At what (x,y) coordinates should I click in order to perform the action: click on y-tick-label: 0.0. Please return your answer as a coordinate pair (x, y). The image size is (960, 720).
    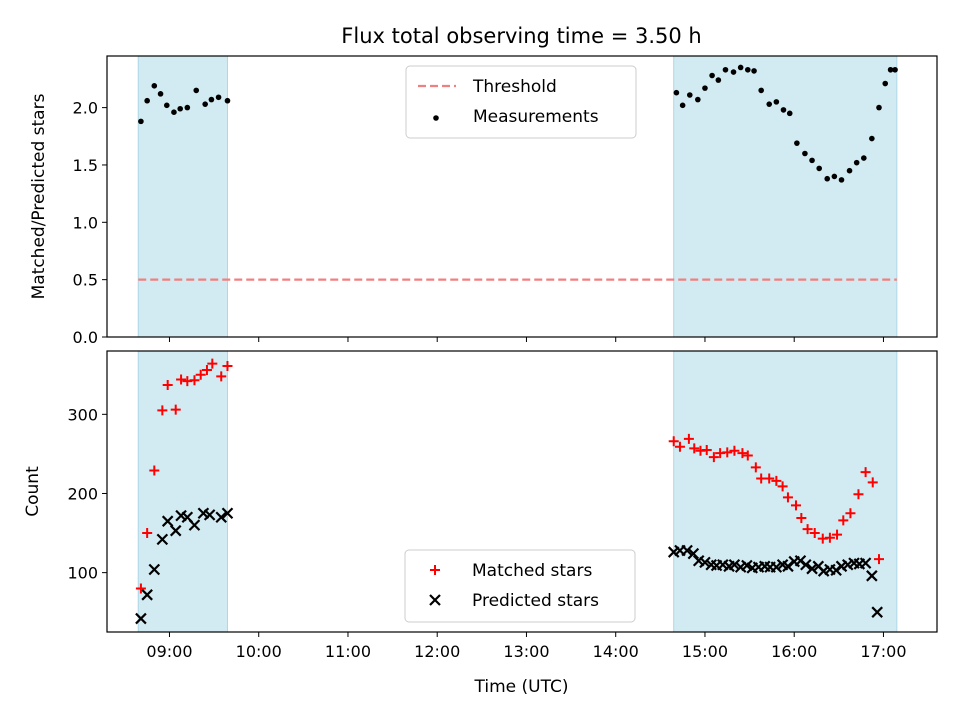
    Looking at the image, I should click on (85, 337).